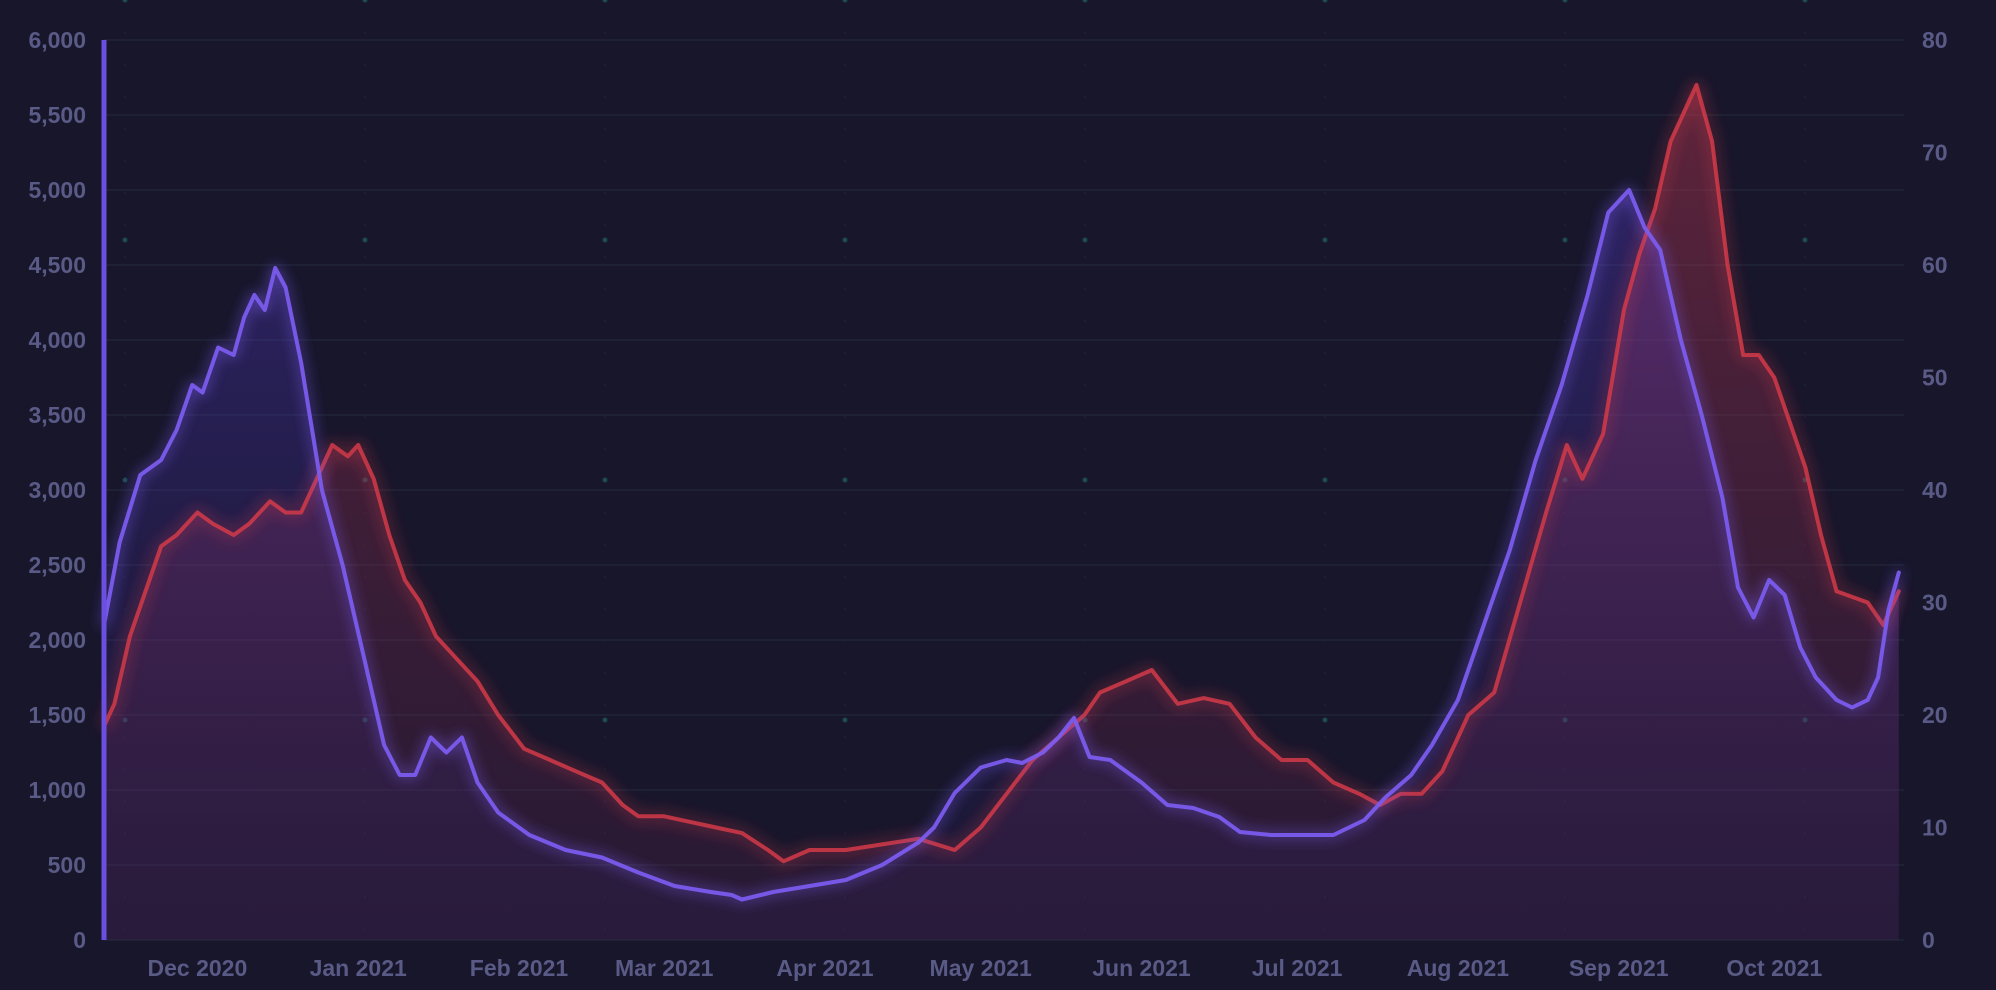 The width and height of the screenshot is (1996, 990). I want to click on x-tick-label: Apr 2021, so click(824, 968).